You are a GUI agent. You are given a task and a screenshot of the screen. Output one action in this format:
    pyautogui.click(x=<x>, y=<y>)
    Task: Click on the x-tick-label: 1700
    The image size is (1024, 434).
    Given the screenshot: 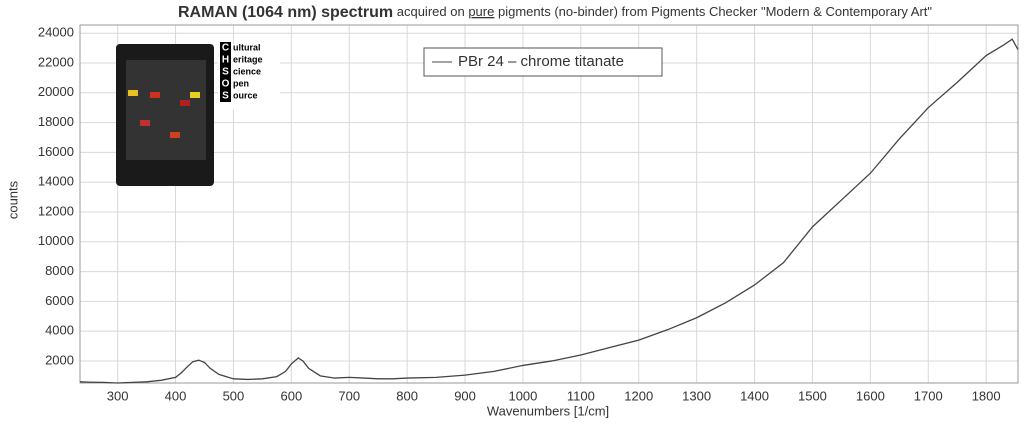 What is the action you would take?
    pyautogui.click(x=928, y=395)
    